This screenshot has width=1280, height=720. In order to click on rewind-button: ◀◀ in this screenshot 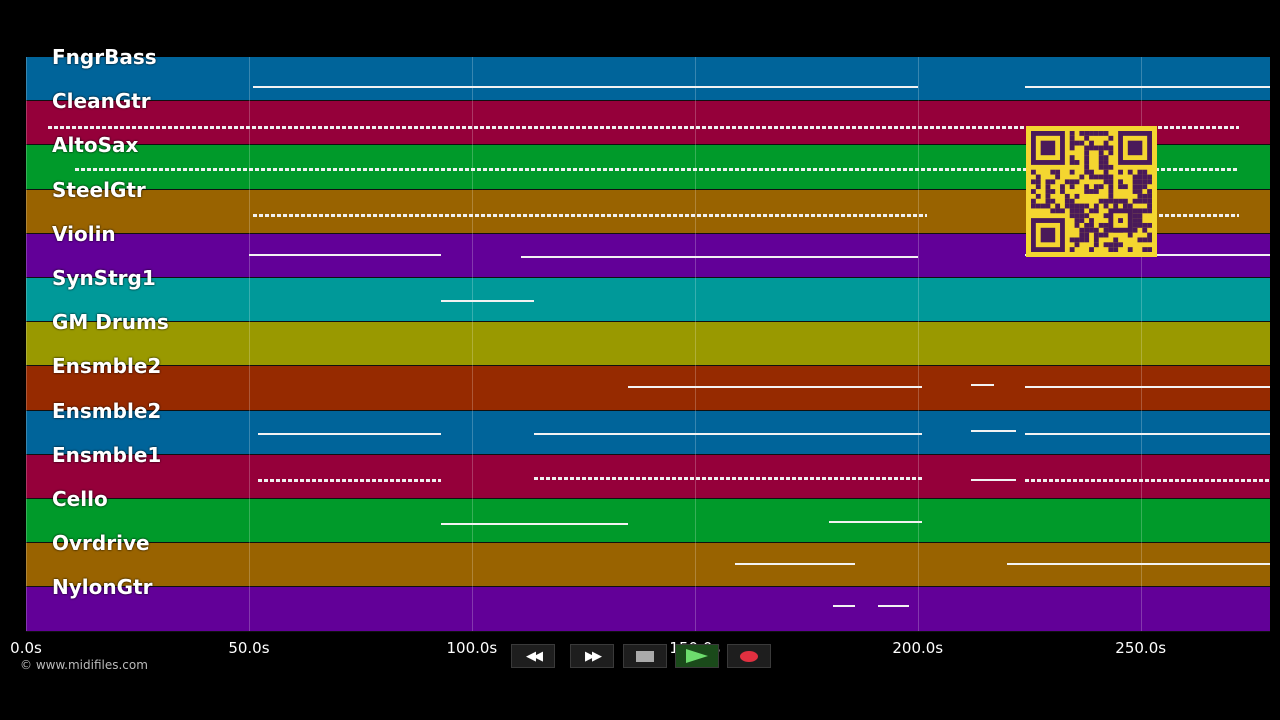, I will do `click(533, 656)`.